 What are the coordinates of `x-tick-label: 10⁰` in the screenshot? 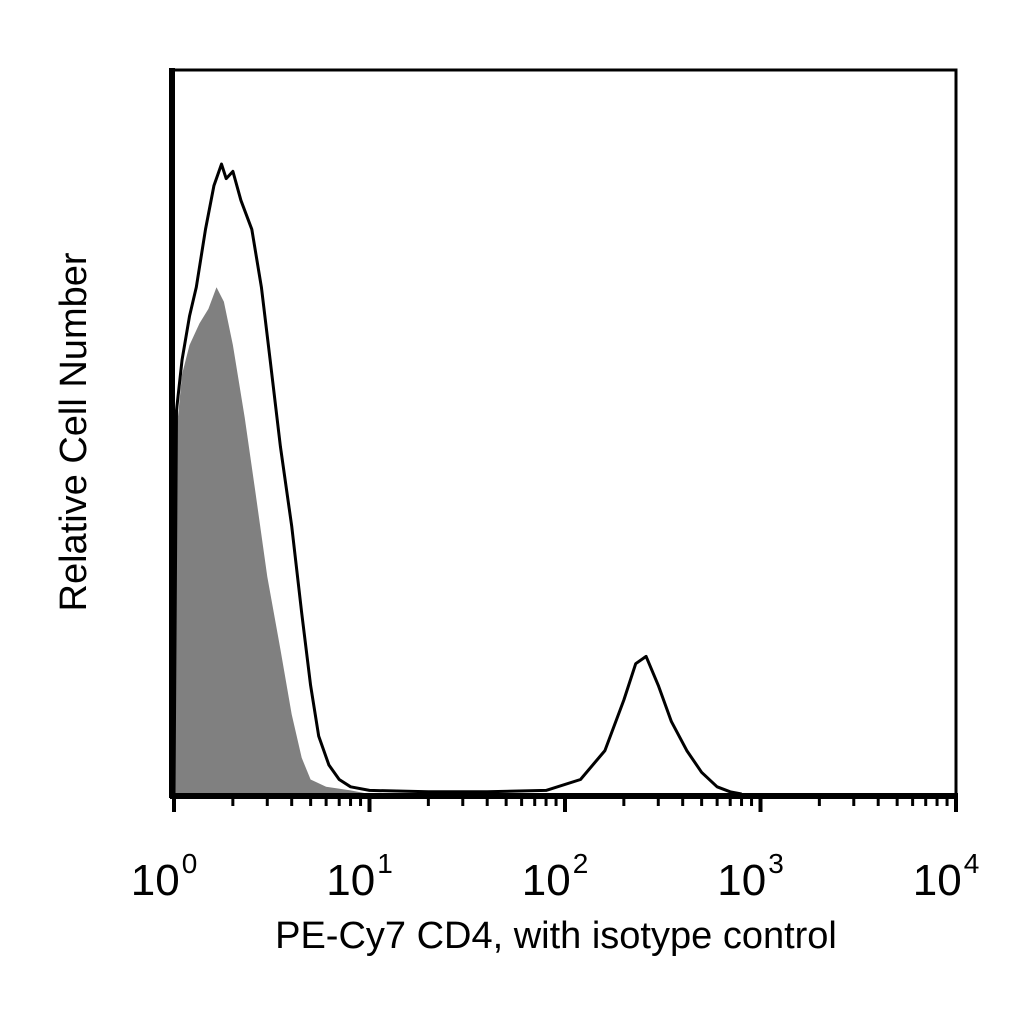 It's located at (164, 876).